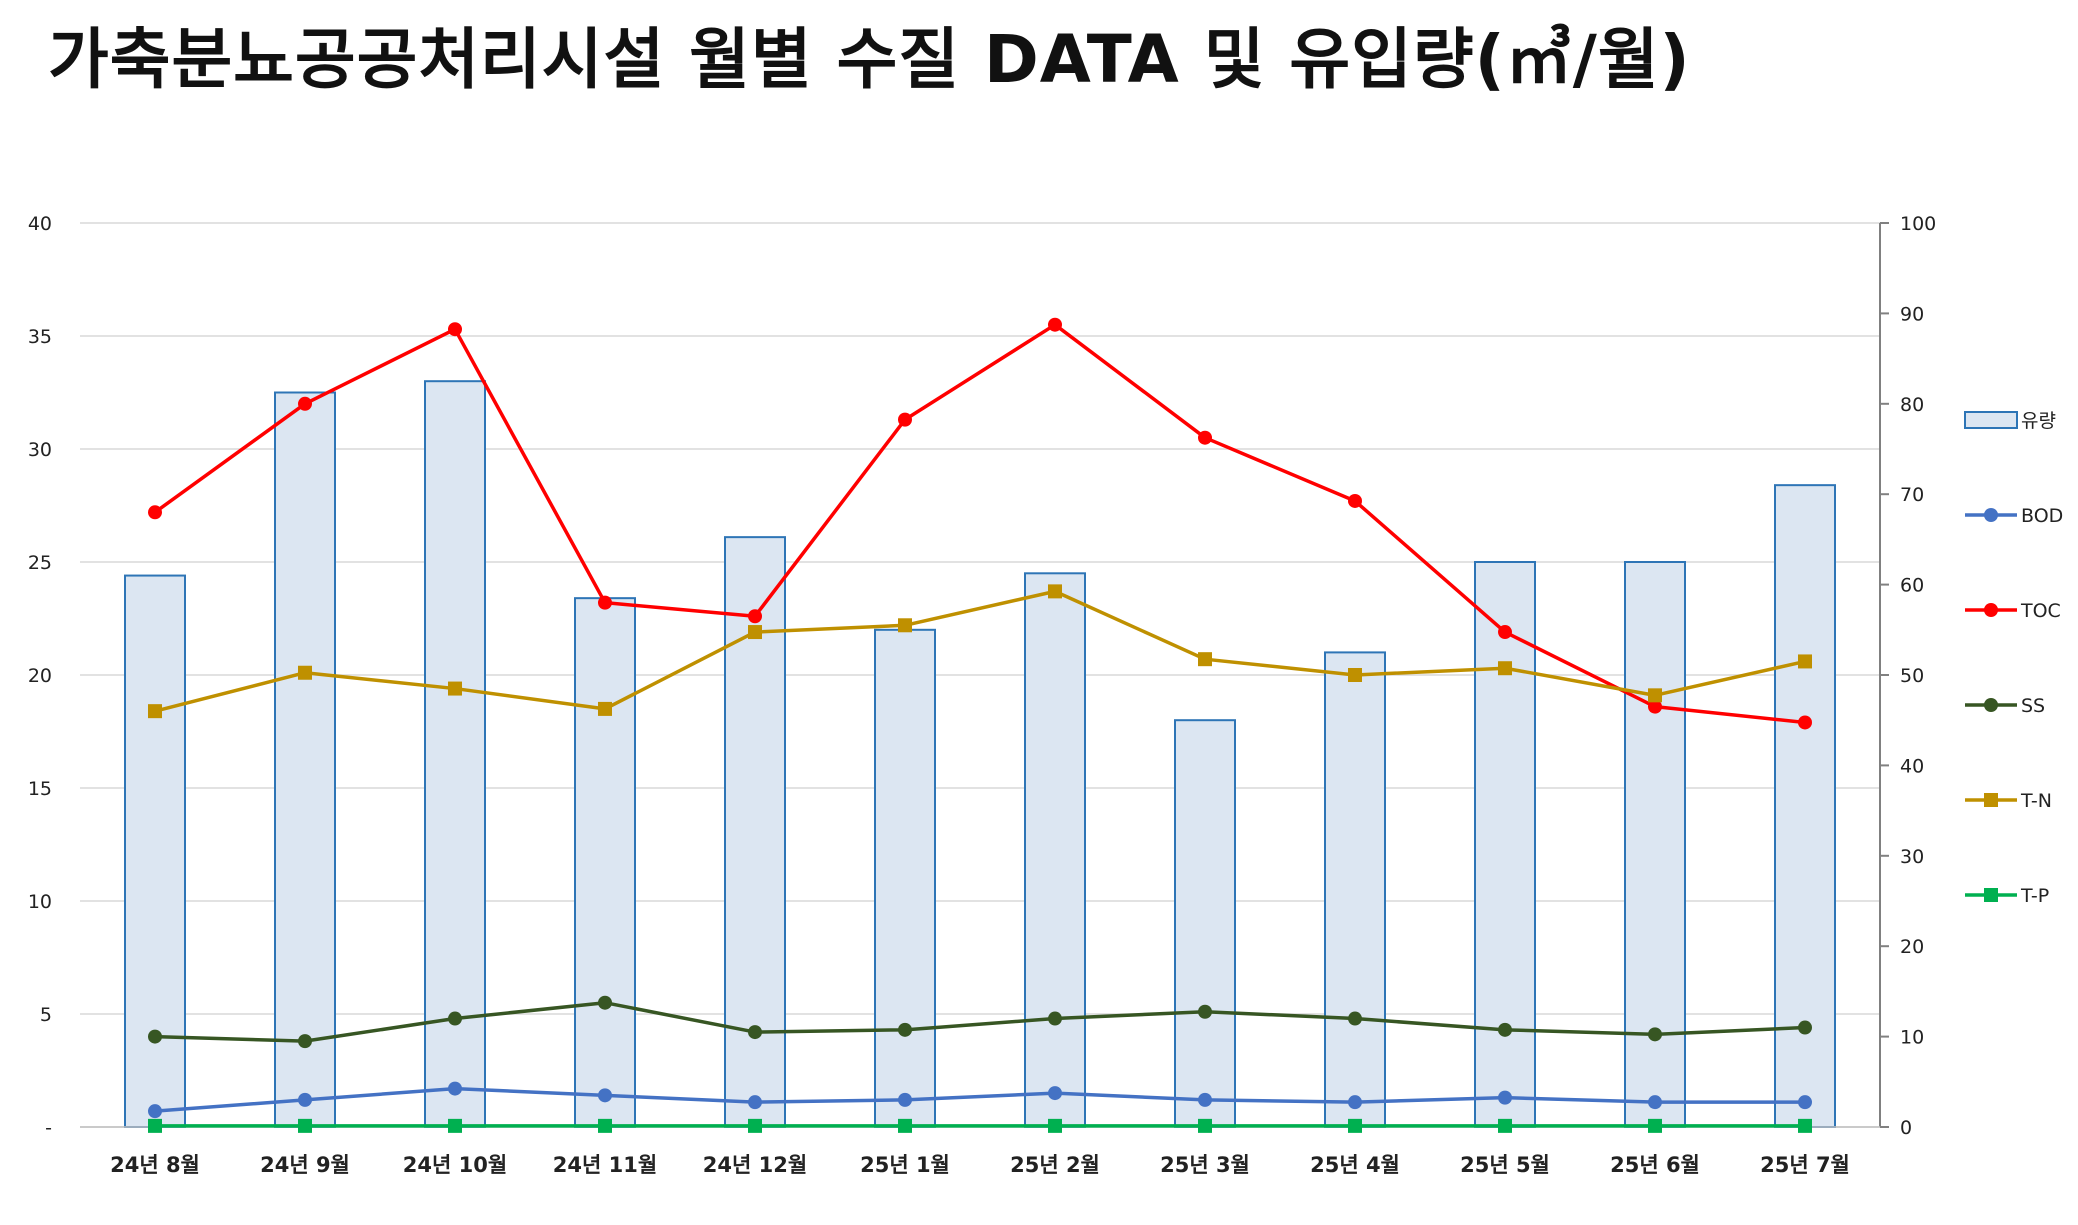  What do you see at coordinates (1055, 1165) in the screenshot?
I see `x-tick-label: 25년 2월` at bounding box center [1055, 1165].